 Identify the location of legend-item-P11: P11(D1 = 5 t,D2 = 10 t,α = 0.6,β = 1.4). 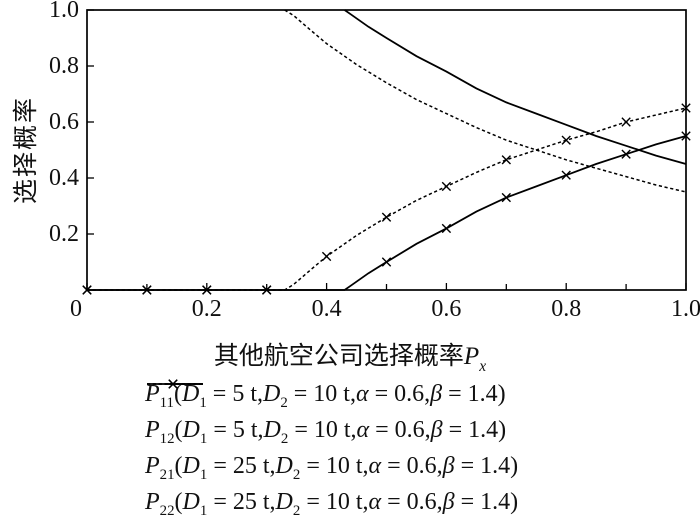
(331, 394).